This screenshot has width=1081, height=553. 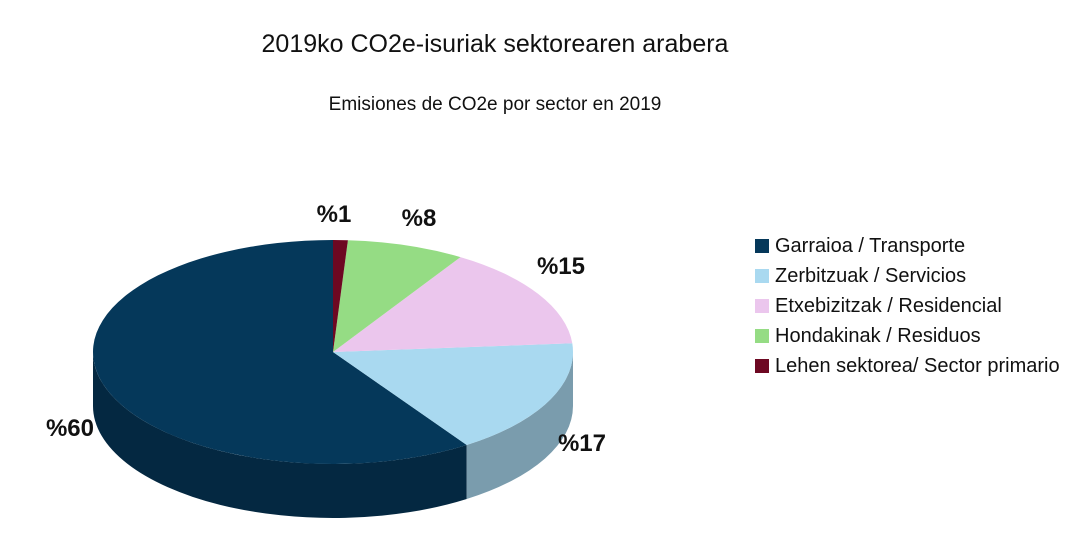 I want to click on data-label-waste: %8, so click(x=419, y=218).